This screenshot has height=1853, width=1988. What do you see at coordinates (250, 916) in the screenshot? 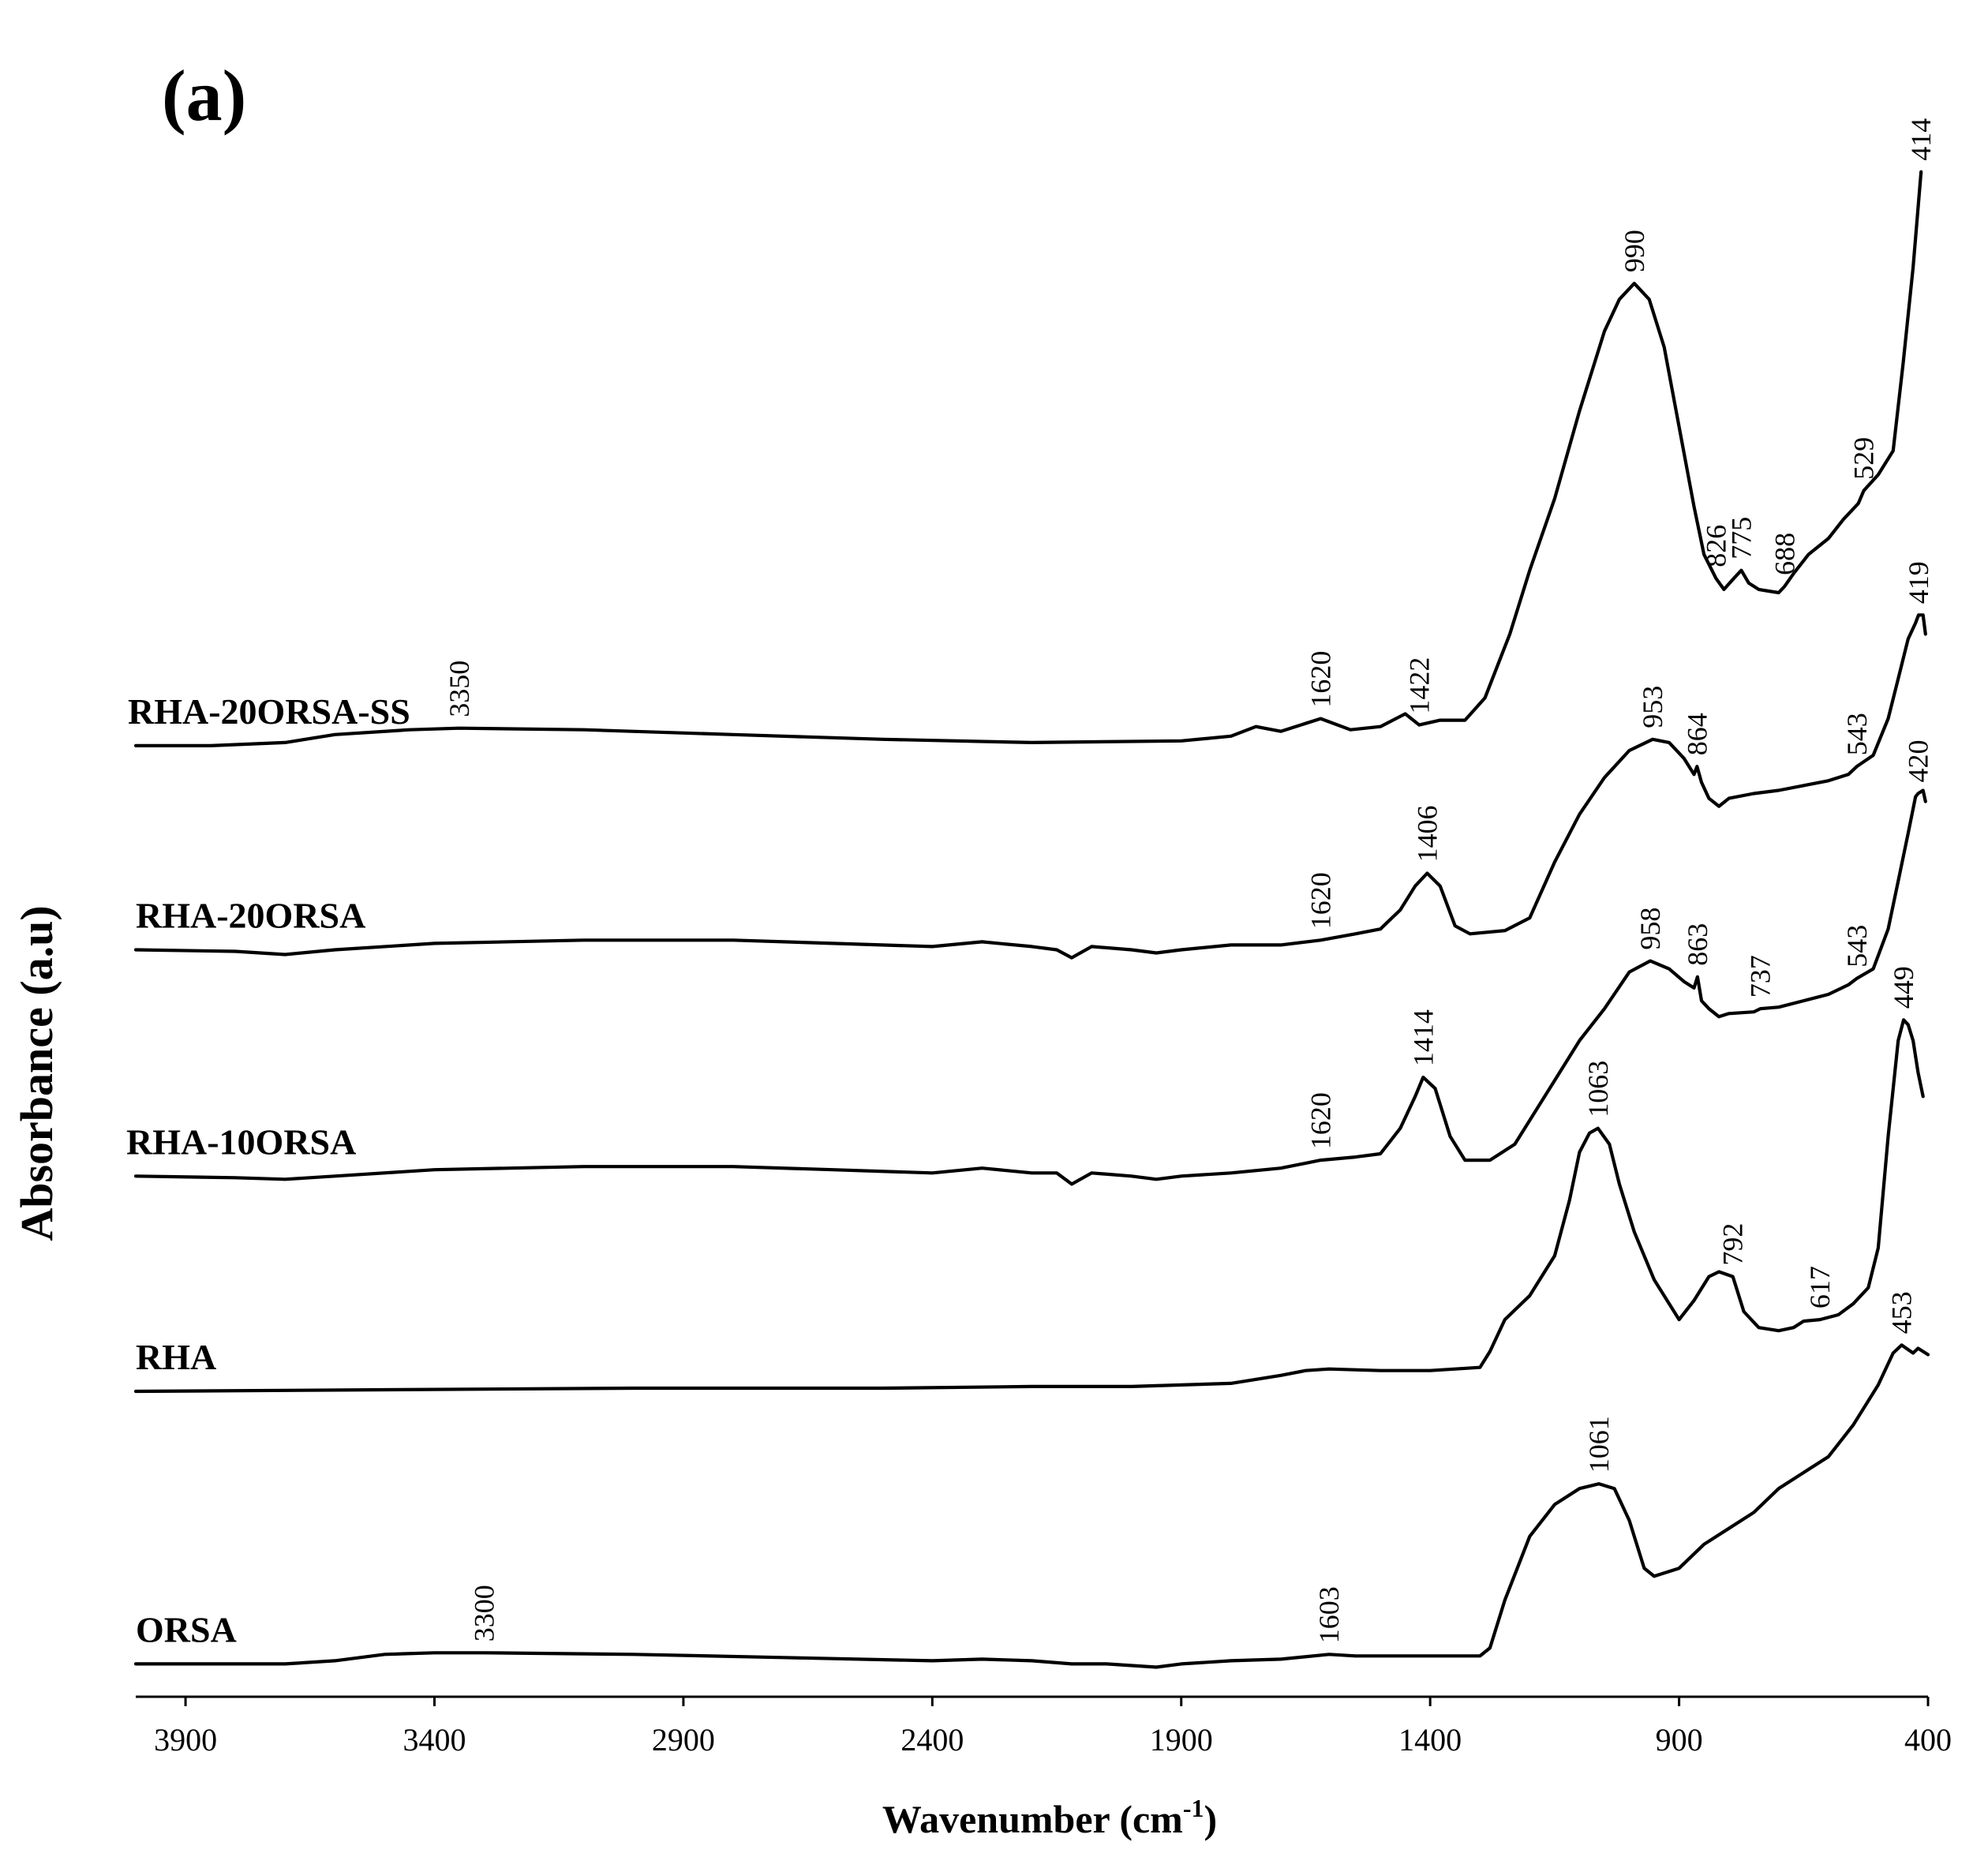
I see `series-label-rha-20orsa: RHA-20ORSA` at bounding box center [250, 916].